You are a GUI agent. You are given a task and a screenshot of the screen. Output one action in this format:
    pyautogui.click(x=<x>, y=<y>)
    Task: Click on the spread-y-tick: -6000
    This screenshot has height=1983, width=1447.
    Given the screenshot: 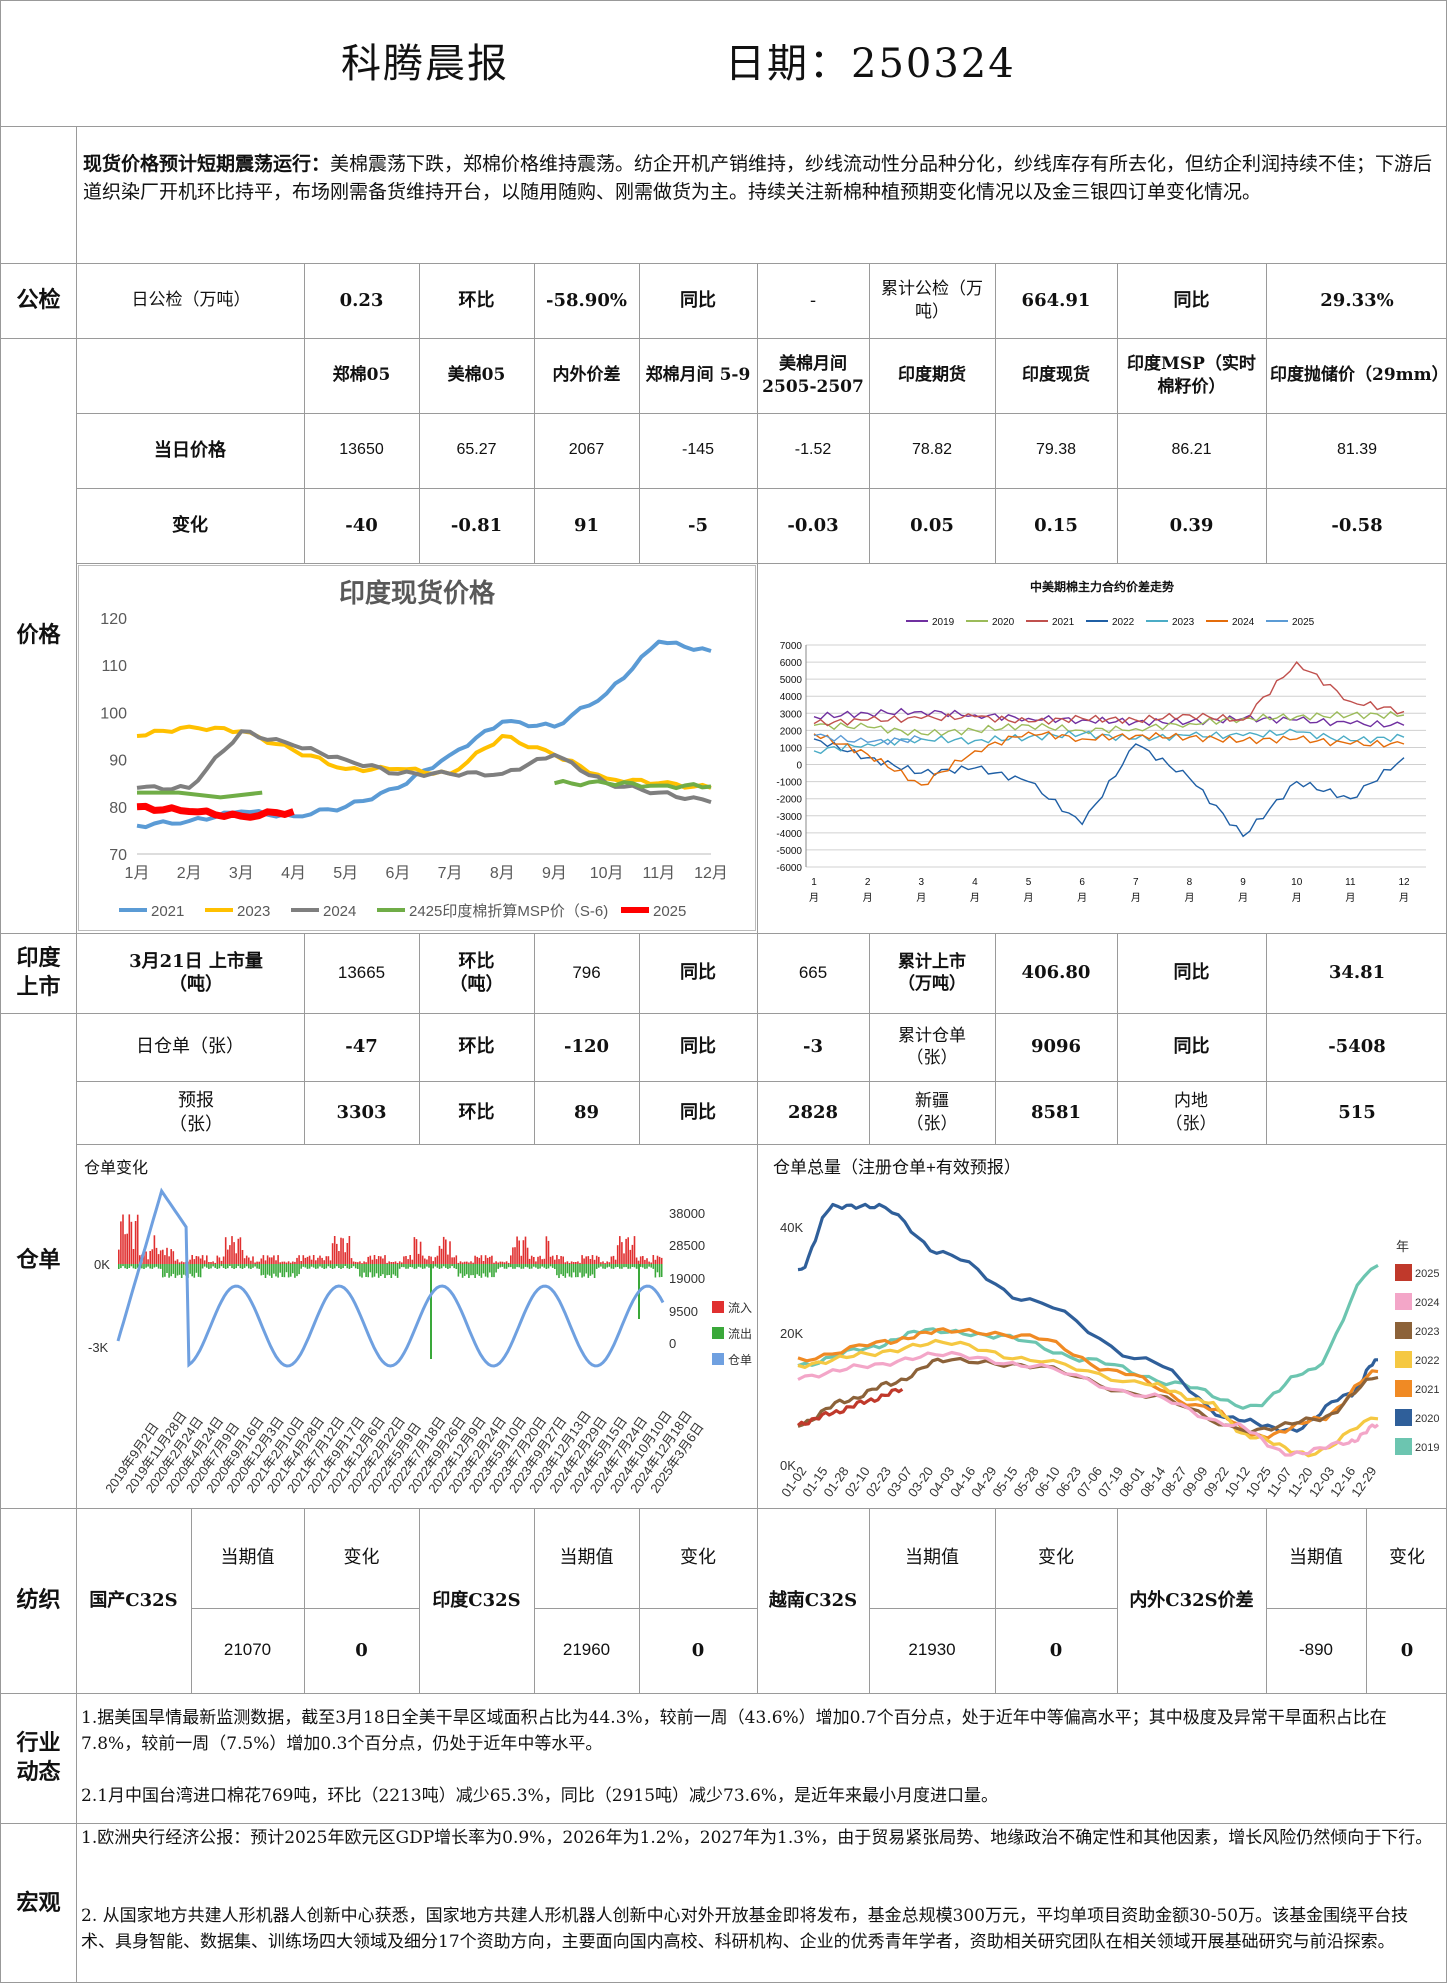 What is the action you would take?
    pyautogui.click(x=789, y=868)
    